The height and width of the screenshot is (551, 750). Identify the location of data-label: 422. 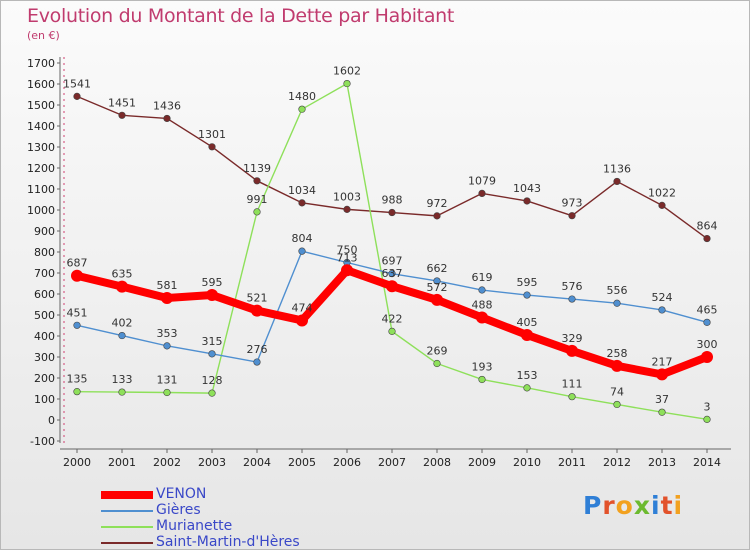
(392, 318).